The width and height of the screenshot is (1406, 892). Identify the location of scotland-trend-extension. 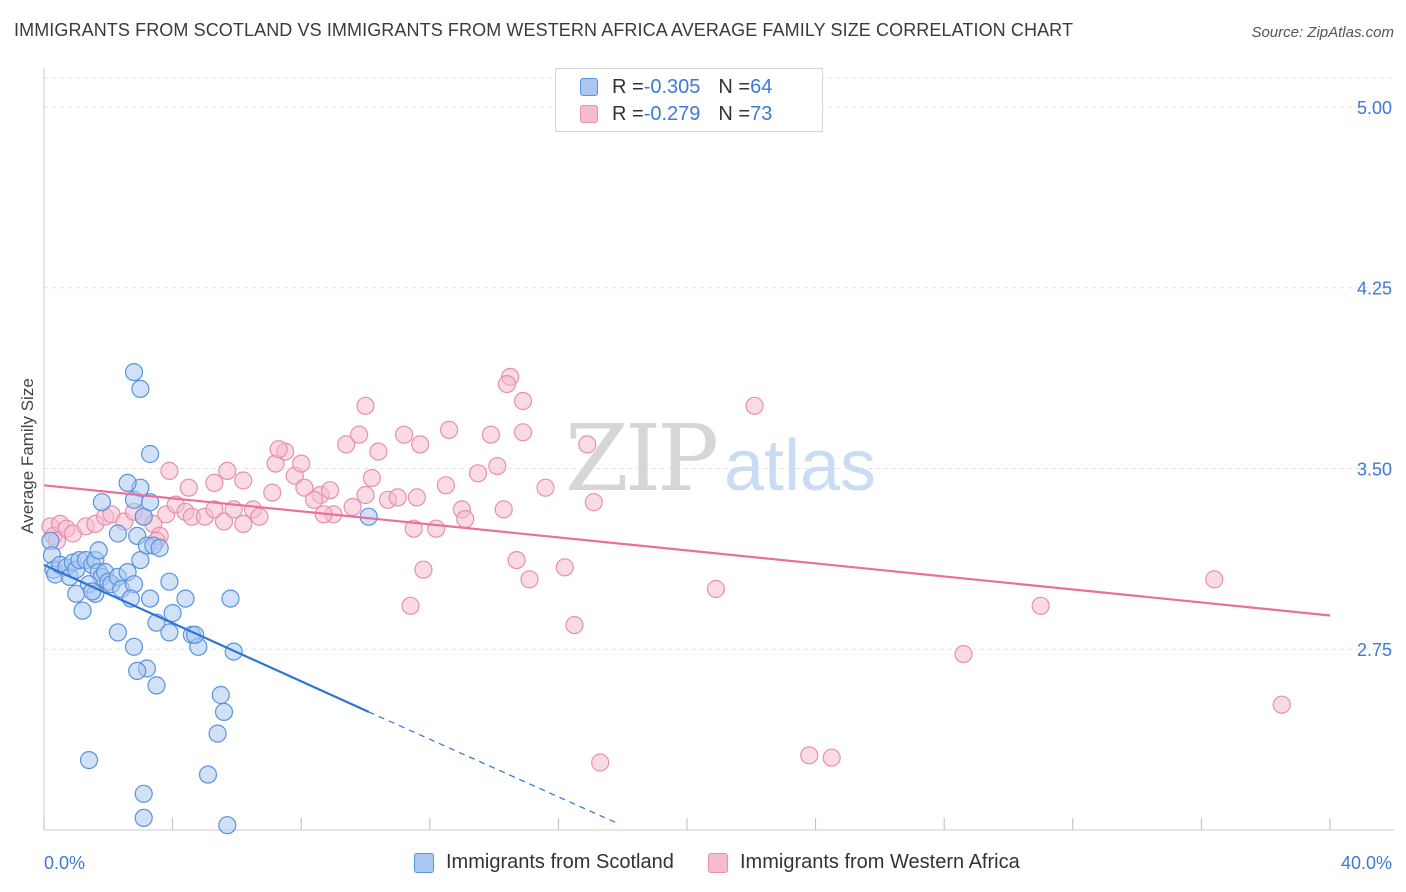
(492, 767).